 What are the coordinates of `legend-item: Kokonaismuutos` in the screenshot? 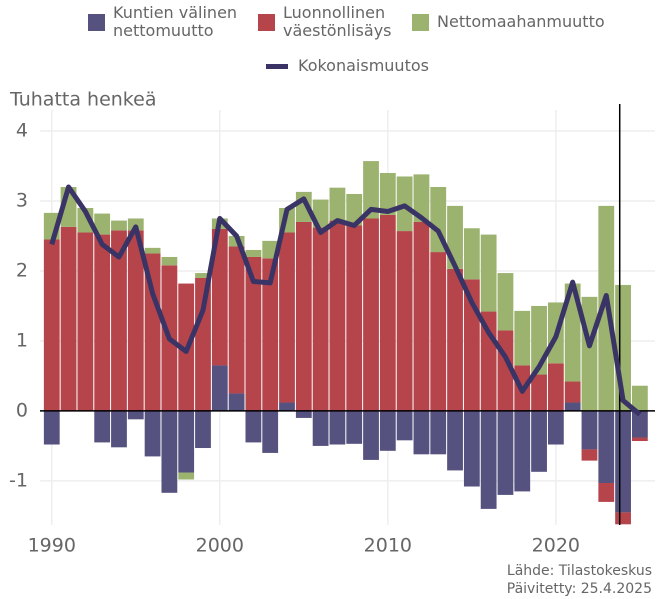 It's located at (347, 66).